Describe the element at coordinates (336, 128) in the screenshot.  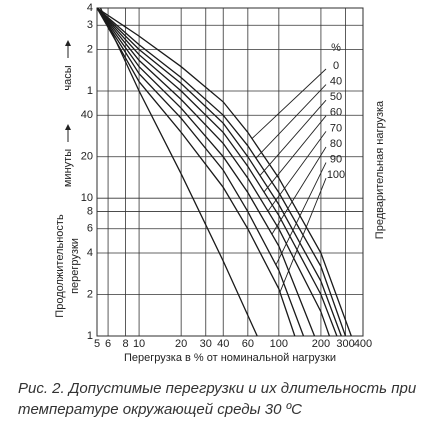
I see `legend-label: 70` at that location.